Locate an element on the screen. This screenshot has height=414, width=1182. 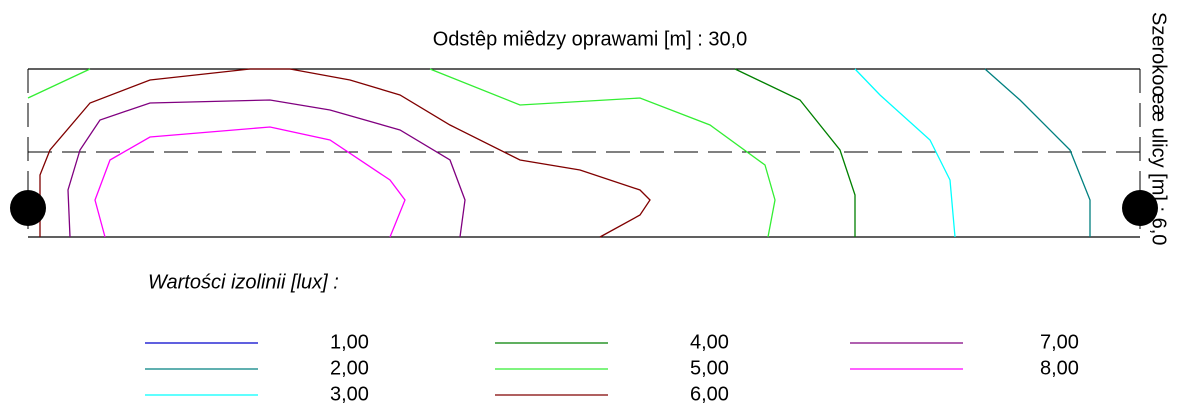
legend-label: 5,00 is located at coordinates (709, 368).